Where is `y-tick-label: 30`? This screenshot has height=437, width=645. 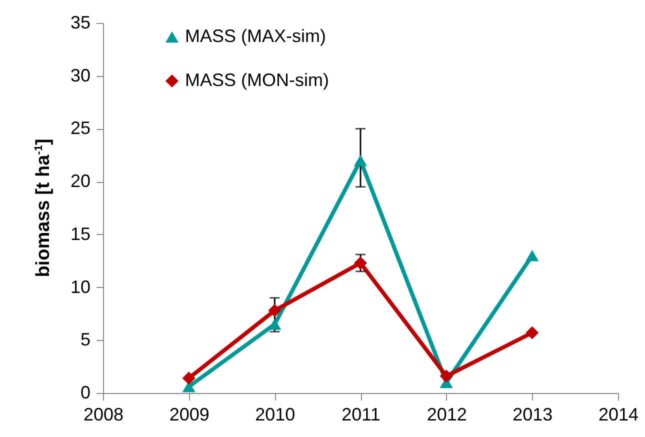
y-tick-label: 30 is located at coordinates (80, 75).